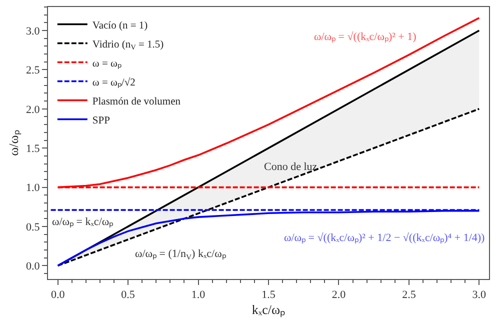 The width and height of the screenshot is (497, 320). Describe the element at coordinates (101, 120) in the screenshot. I see `legend-label: SPP` at that location.